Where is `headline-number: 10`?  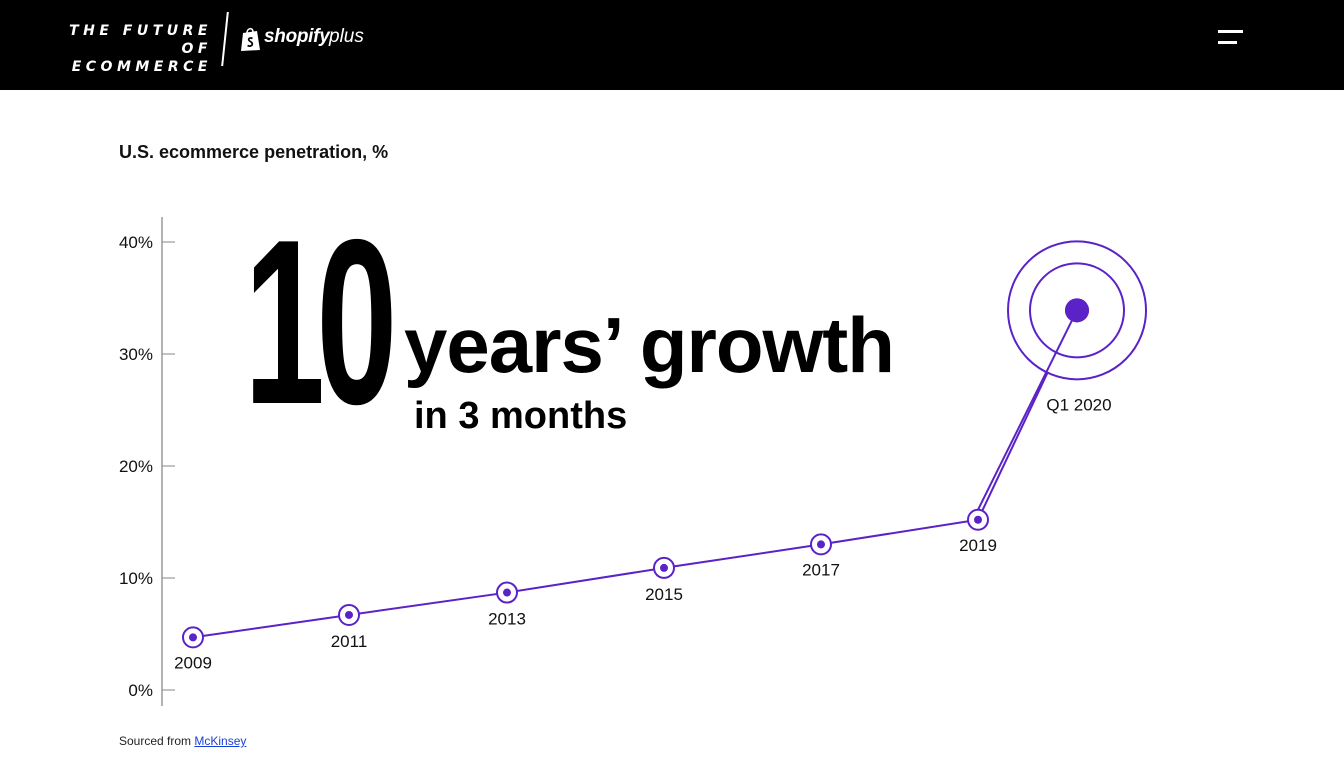
headline-number: 10 is located at coordinates (320, 321).